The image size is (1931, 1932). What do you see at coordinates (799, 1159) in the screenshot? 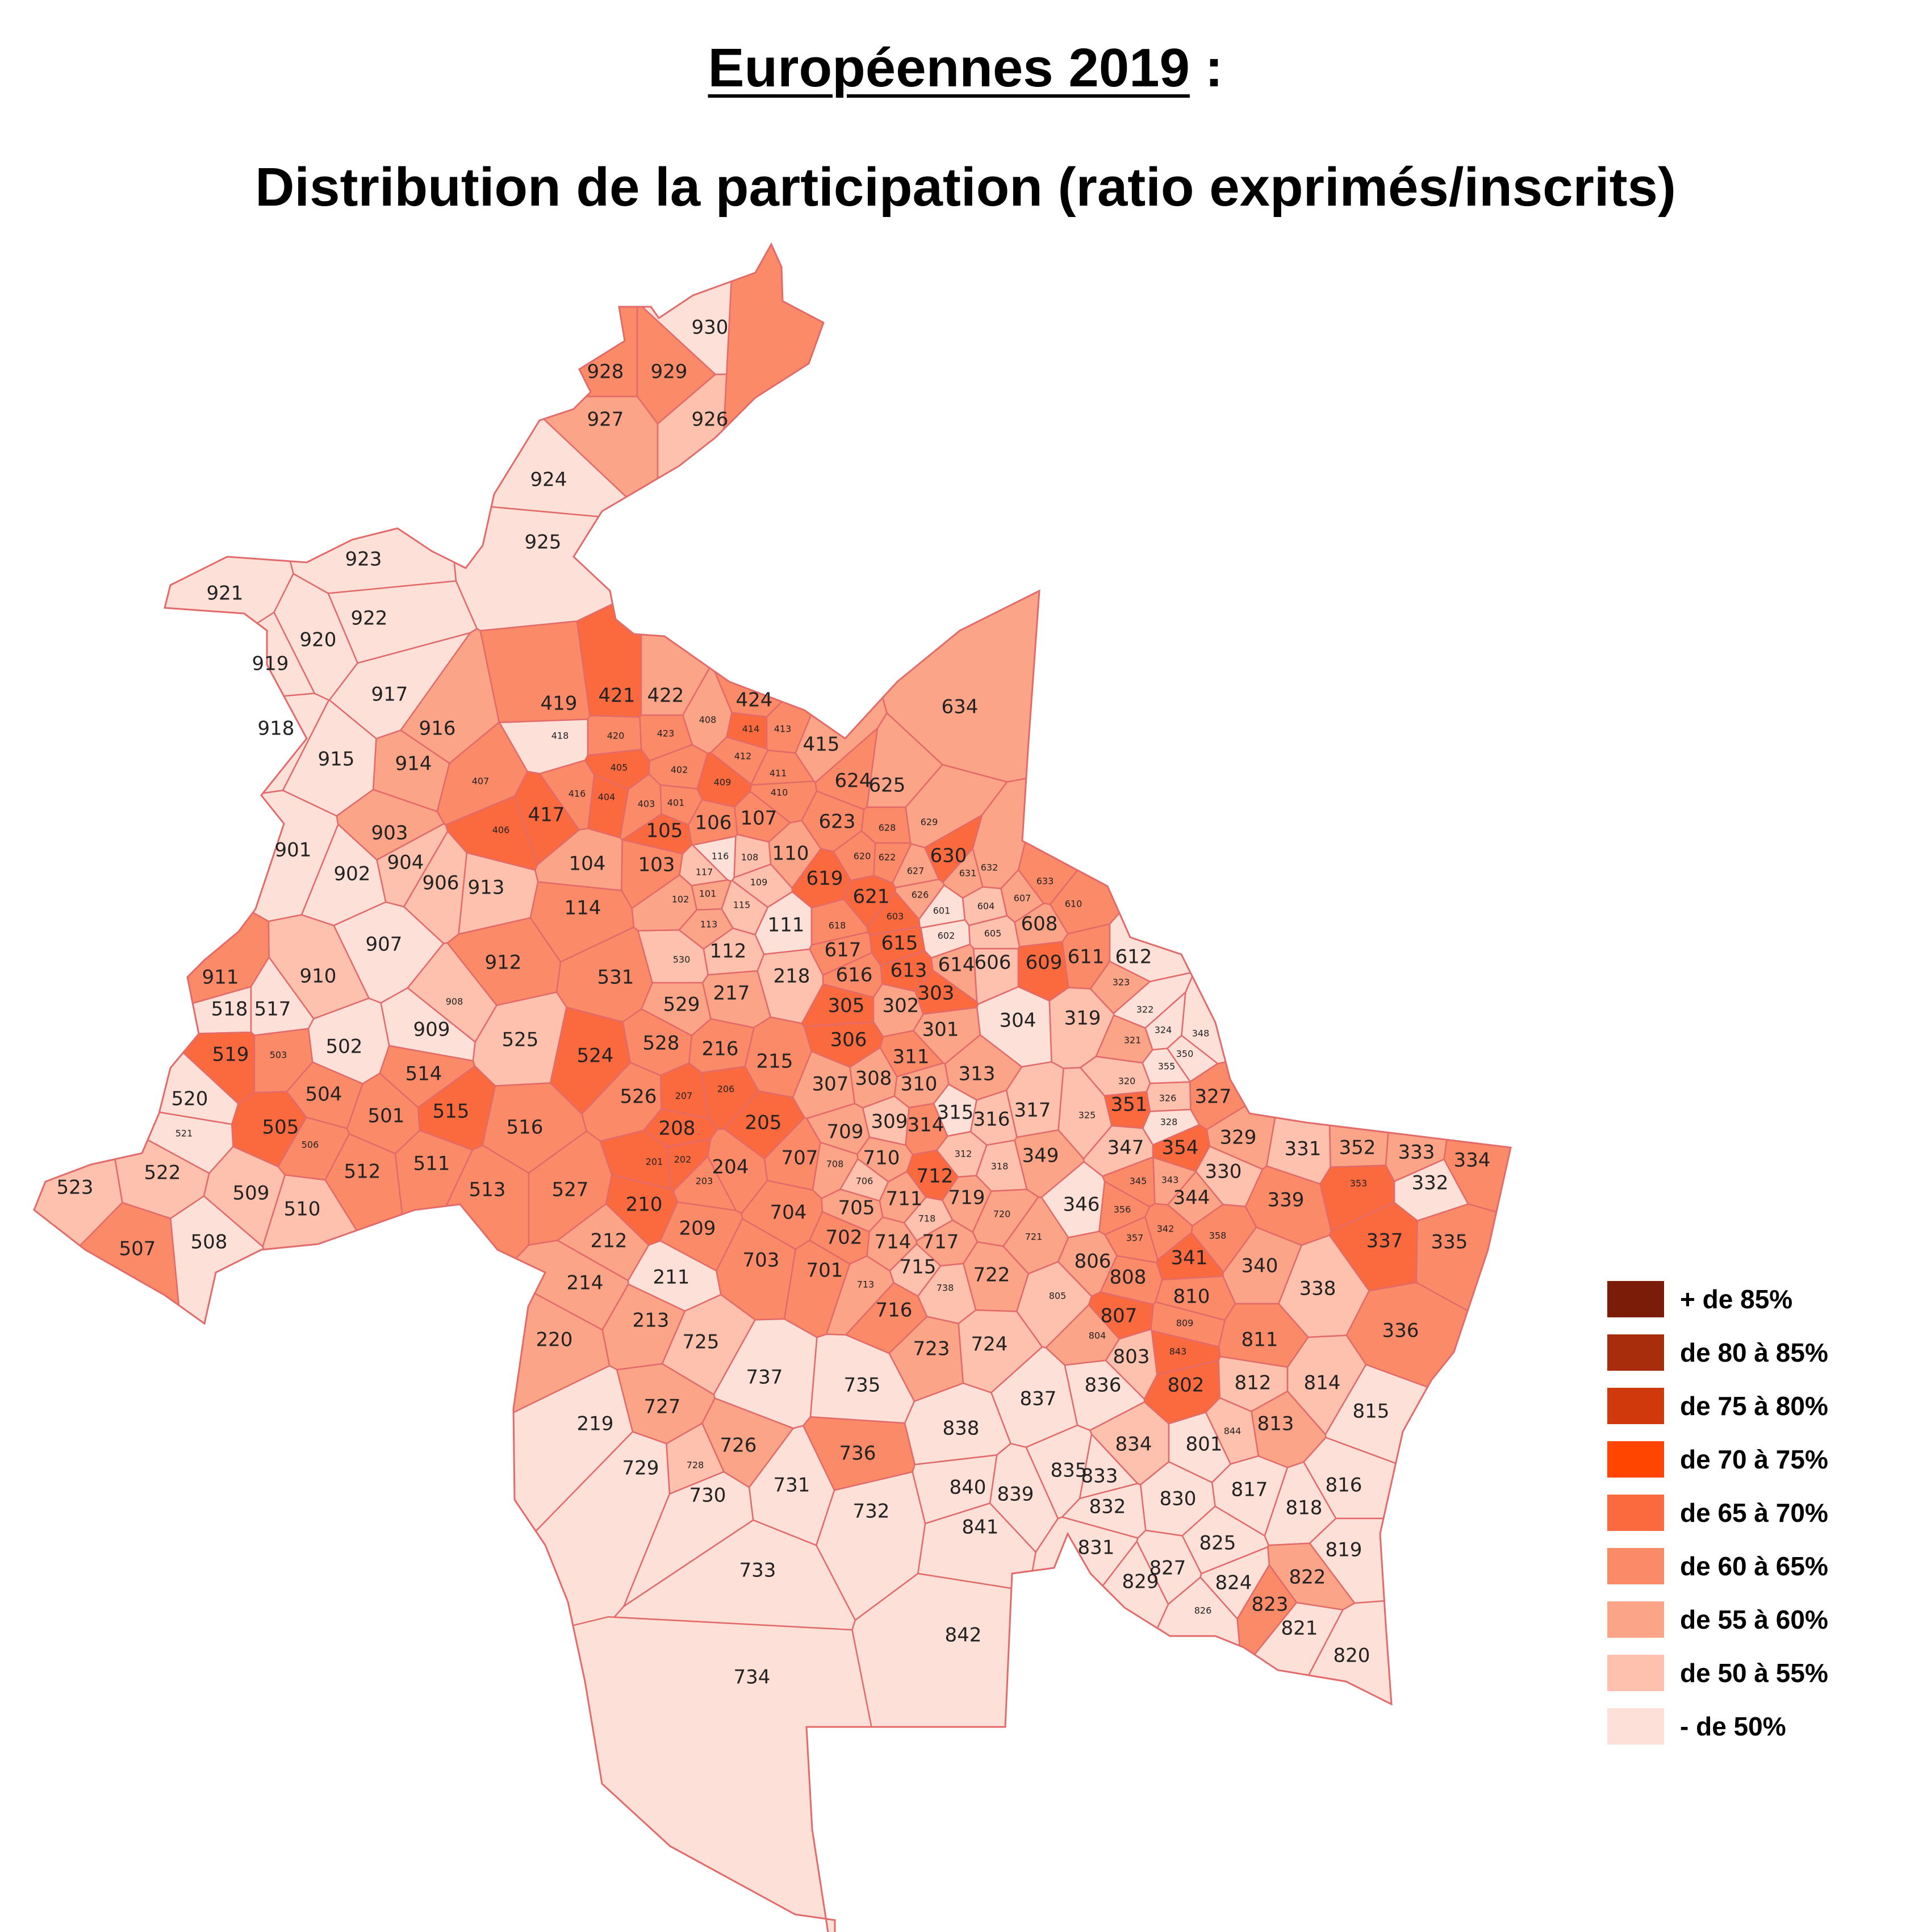
I see `district-label-707: 707` at bounding box center [799, 1159].